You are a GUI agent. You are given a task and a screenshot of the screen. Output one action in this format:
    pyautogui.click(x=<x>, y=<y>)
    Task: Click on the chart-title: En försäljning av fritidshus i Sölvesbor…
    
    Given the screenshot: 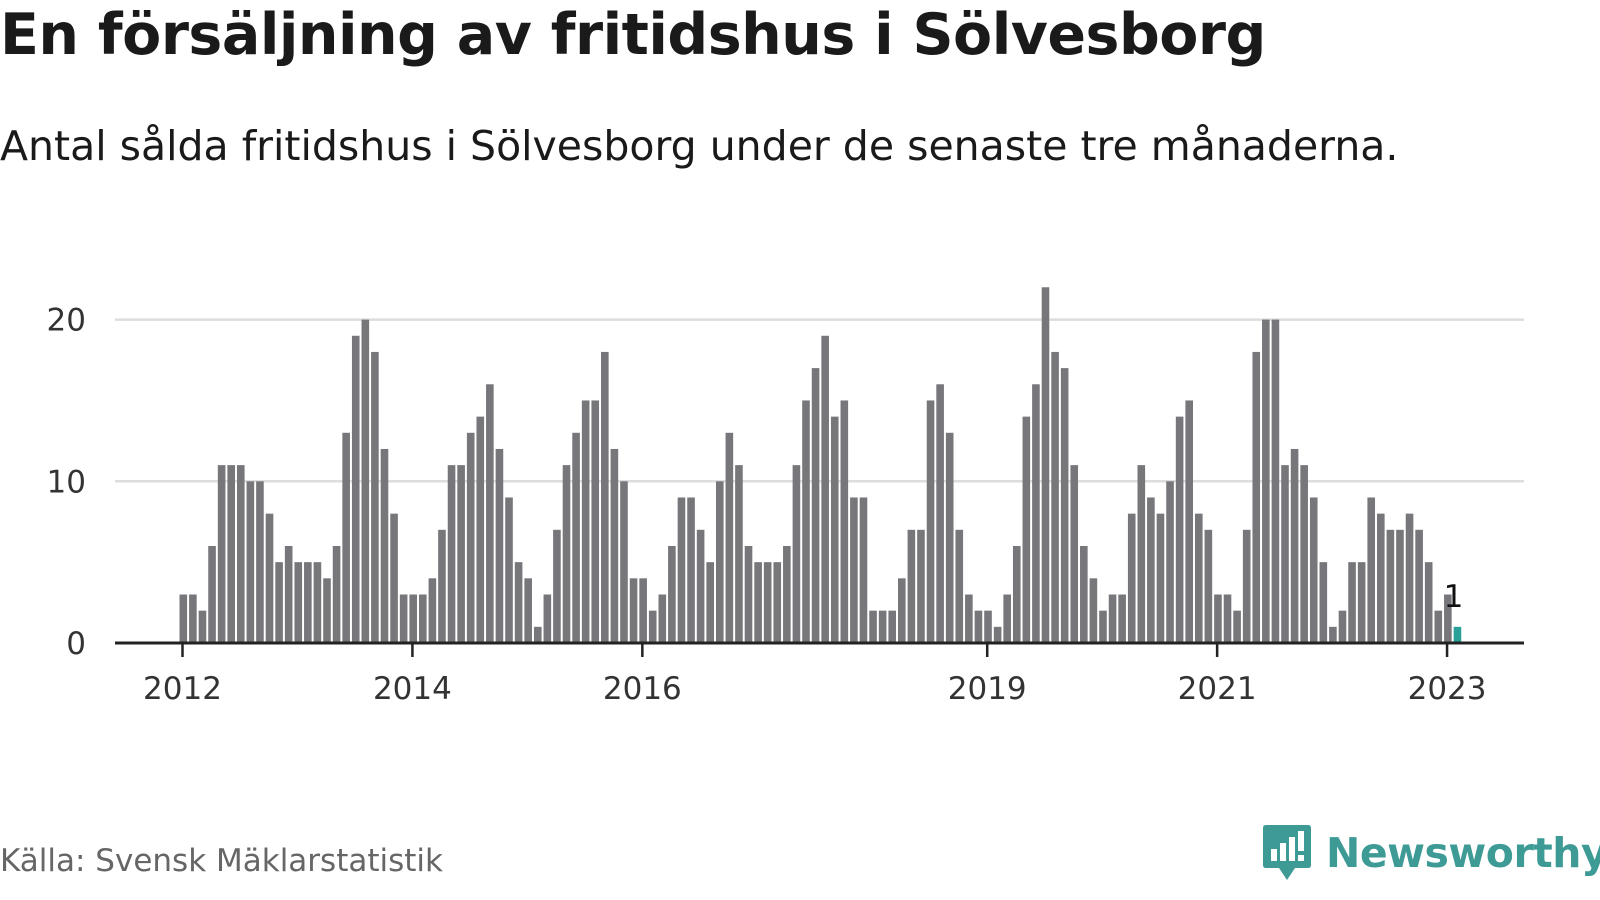 What is the action you would take?
    pyautogui.click(x=633, y=35)
    